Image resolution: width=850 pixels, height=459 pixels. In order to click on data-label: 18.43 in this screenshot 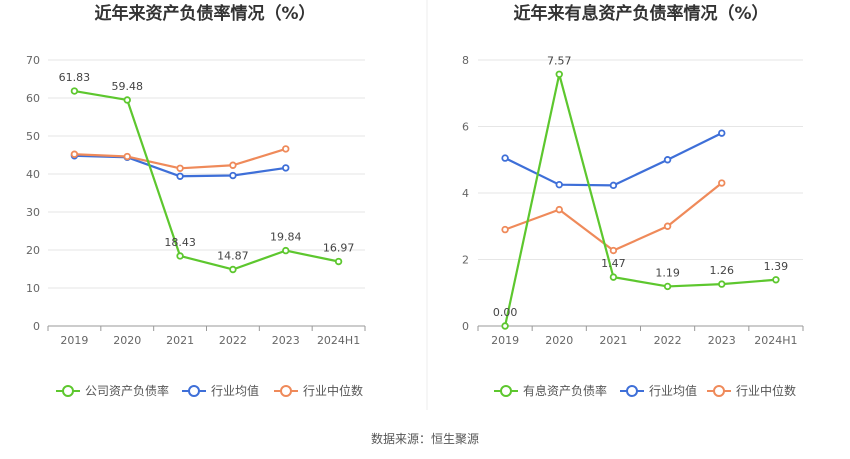, I will do `click(180, 242)`.